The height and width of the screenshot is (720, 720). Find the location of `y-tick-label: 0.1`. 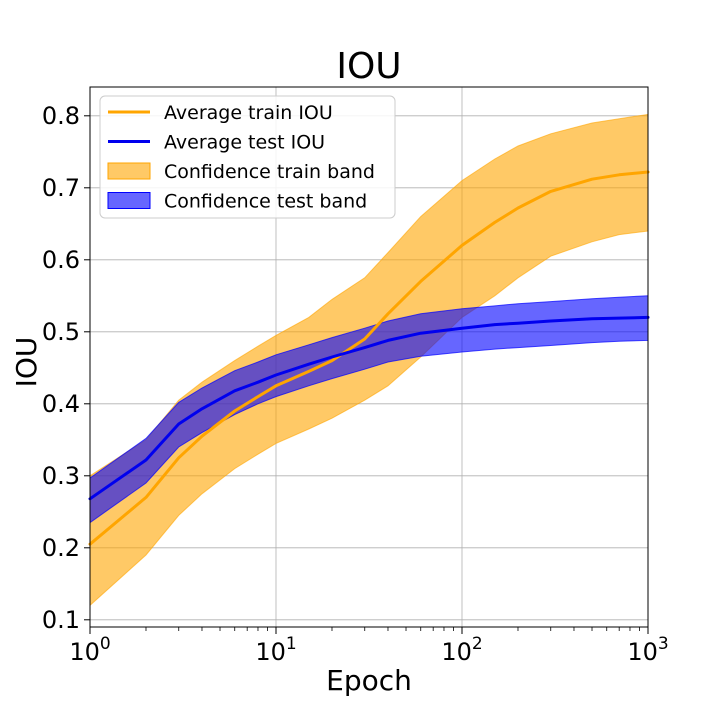

y-tick-label: 0.1 is located at coordinates (61, 620).